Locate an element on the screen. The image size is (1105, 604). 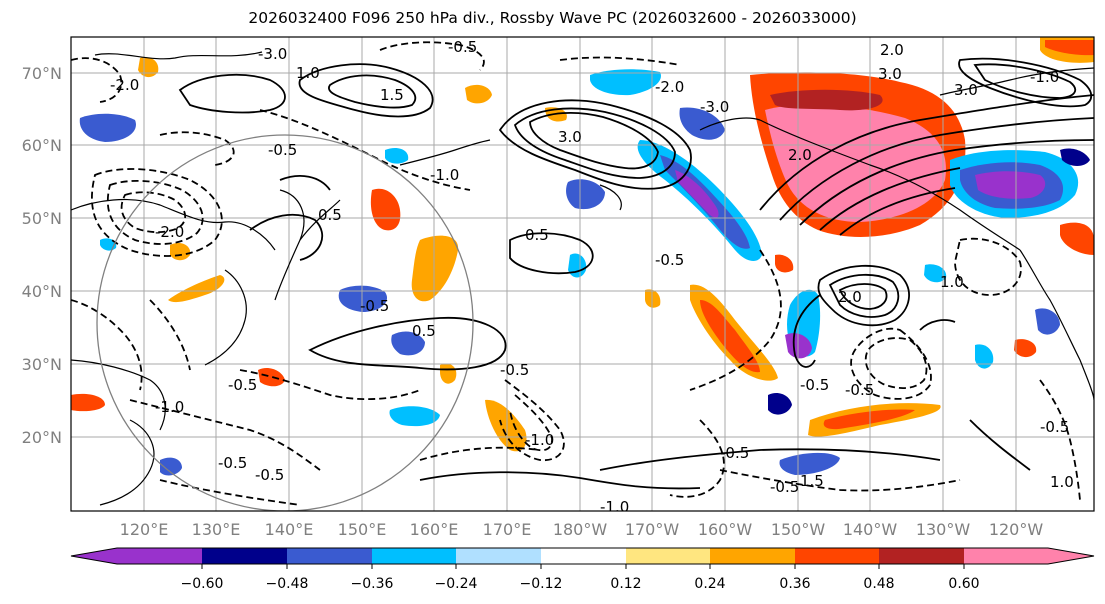
colorbar-tick-label: −0.12 is located at coordinates (541, 584).